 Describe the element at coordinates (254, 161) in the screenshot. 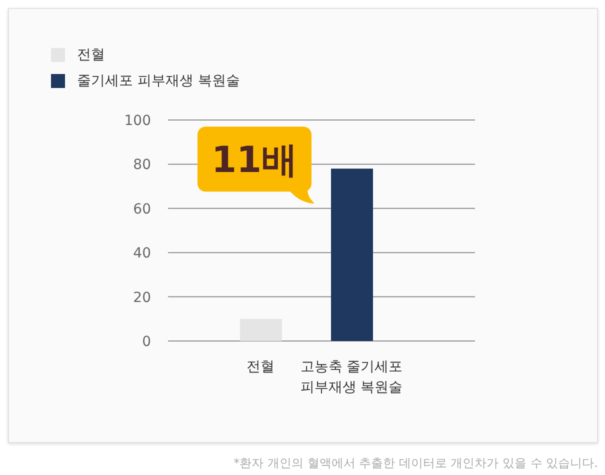

I see `annotation: 11배` at that location.